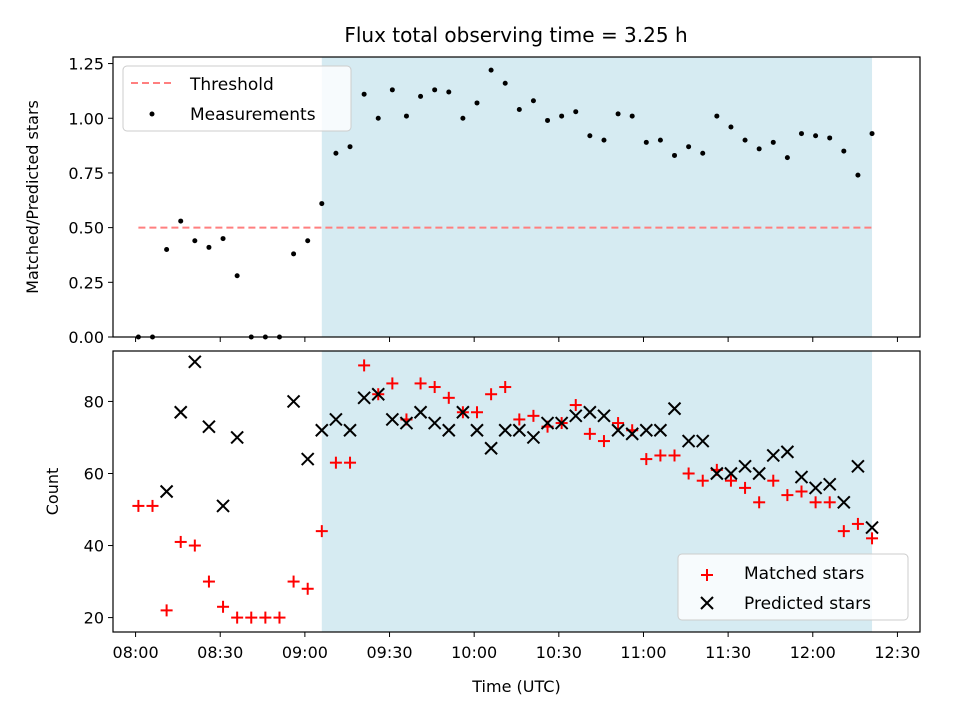 This screenshot has width=960, height=724. I want to click on x-tick-label: 11:30, so click(728, 652).